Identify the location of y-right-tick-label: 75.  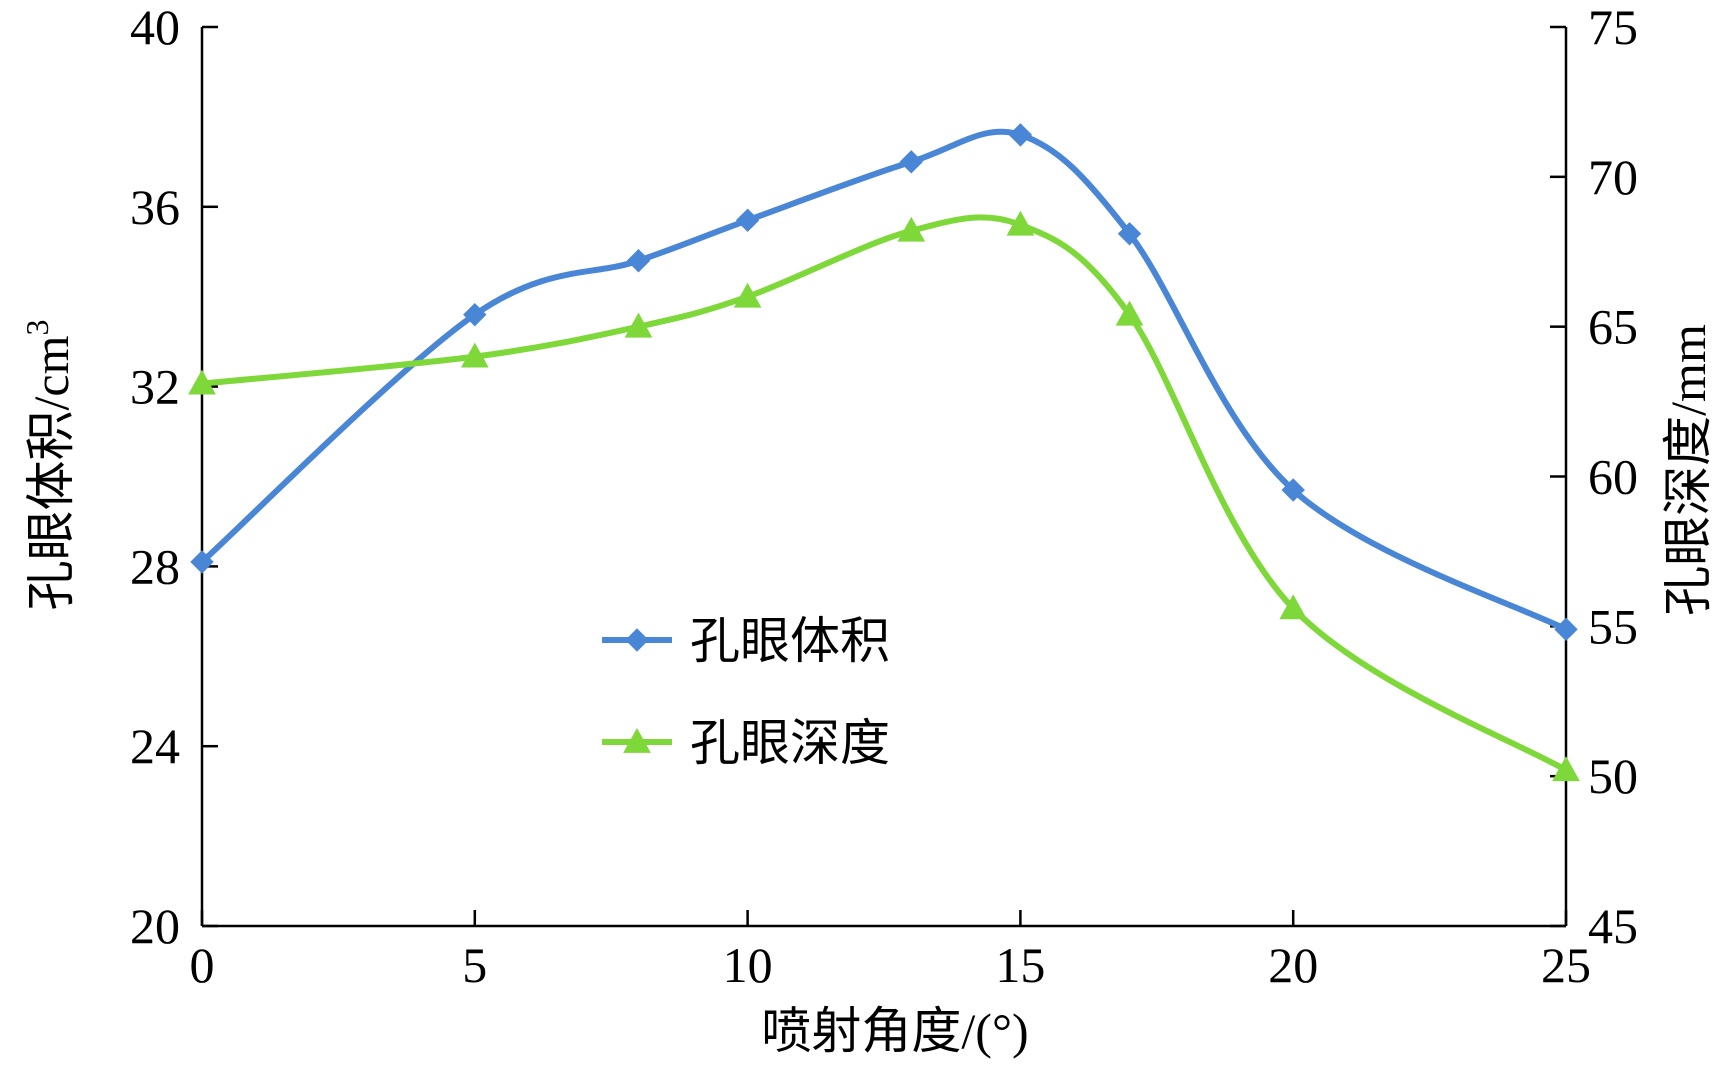
(1613, 27).